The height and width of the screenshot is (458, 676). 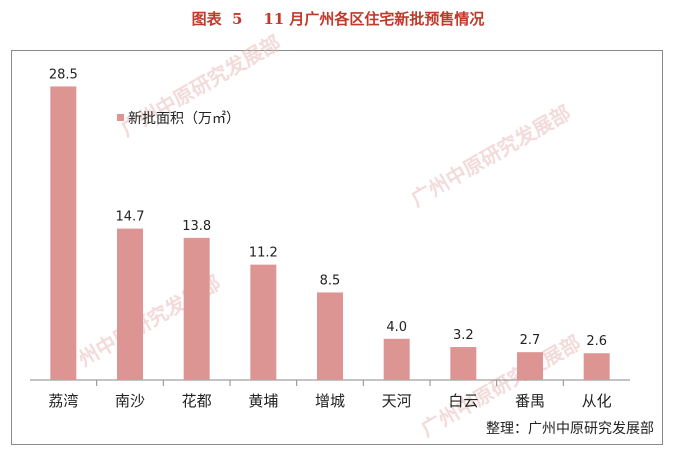 I want to click on category-label: 从化, so click(x=597, y=401).